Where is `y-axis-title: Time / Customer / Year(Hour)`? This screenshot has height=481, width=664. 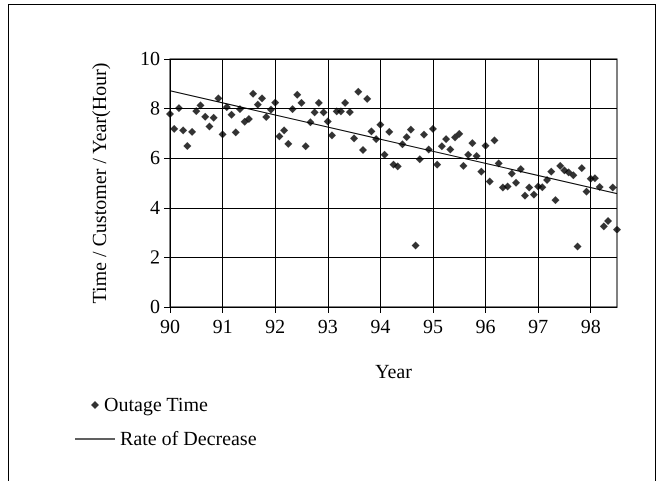 y-axis-title: Time / Customer / Year(Hour) is located at coordinates (100, 183).